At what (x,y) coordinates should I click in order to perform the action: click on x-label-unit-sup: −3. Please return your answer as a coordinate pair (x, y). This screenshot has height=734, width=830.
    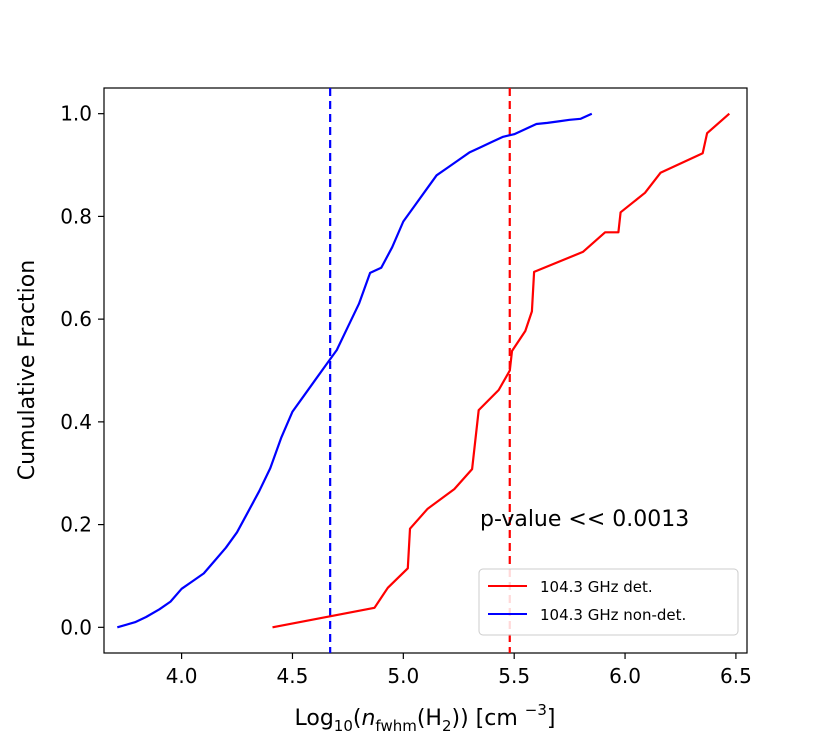
    Looking at the image, I should click on (536, 710).